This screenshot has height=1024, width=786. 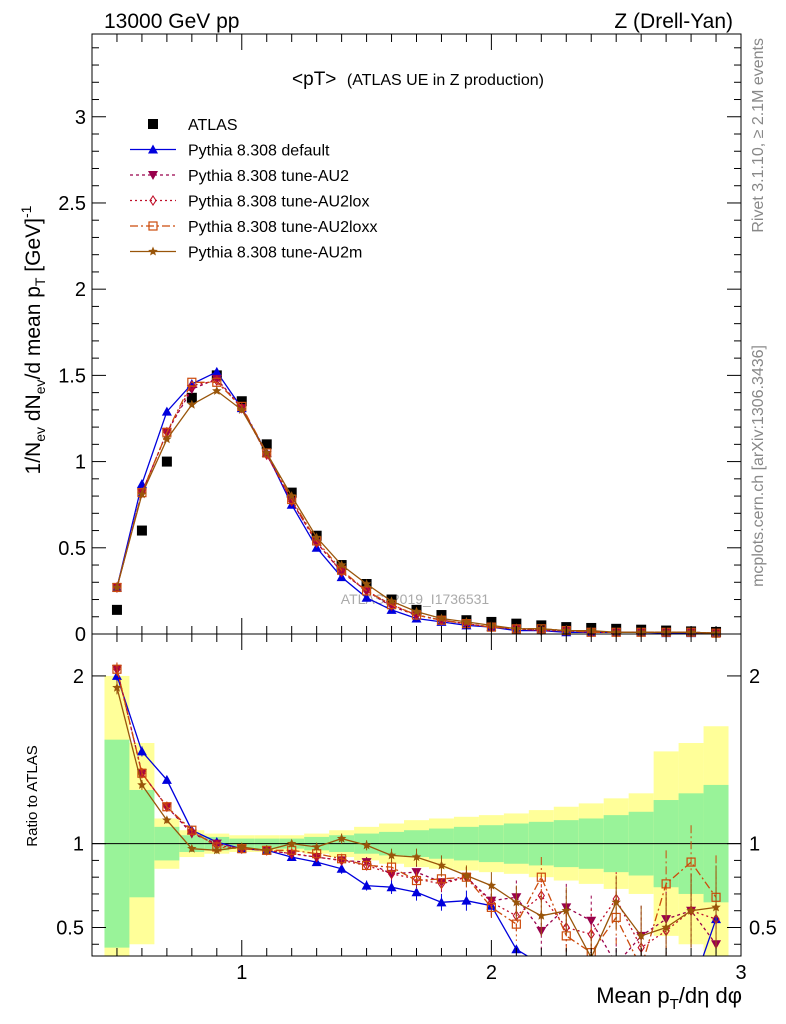 I want to click on chart-title: <pT> (ATLAS UE in Z production), so click(x=418, y=79).